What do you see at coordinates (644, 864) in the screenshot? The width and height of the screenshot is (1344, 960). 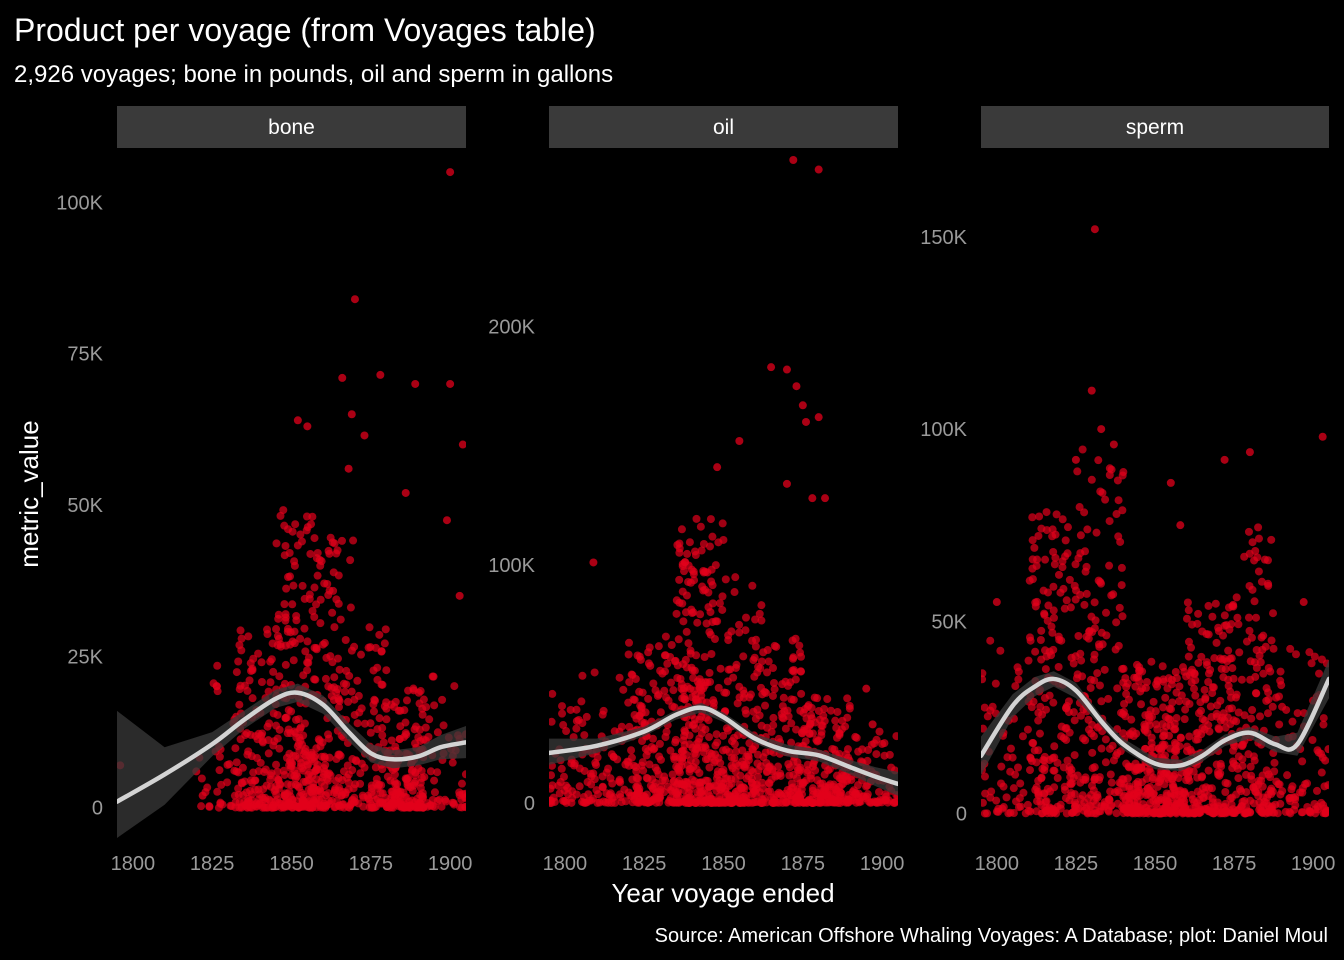 I see `x-tick-label: 1825` at bounding box center [644, 864].